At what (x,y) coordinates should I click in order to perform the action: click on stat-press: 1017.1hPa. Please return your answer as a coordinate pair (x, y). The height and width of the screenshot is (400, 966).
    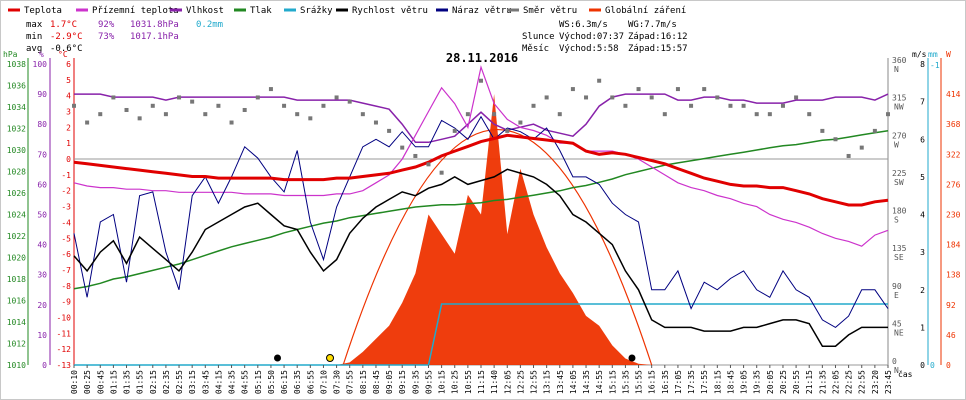
    Looking at the image, I should click on (154, 37).